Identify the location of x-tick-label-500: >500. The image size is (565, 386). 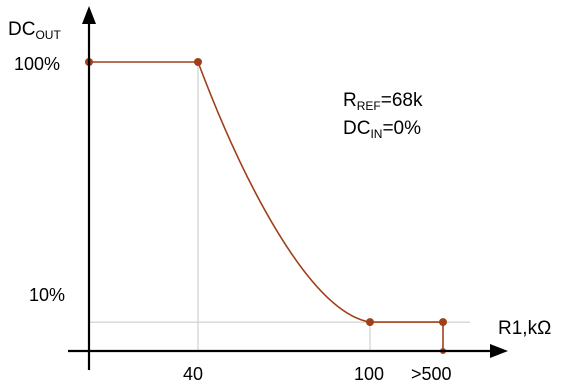
(431, 374).